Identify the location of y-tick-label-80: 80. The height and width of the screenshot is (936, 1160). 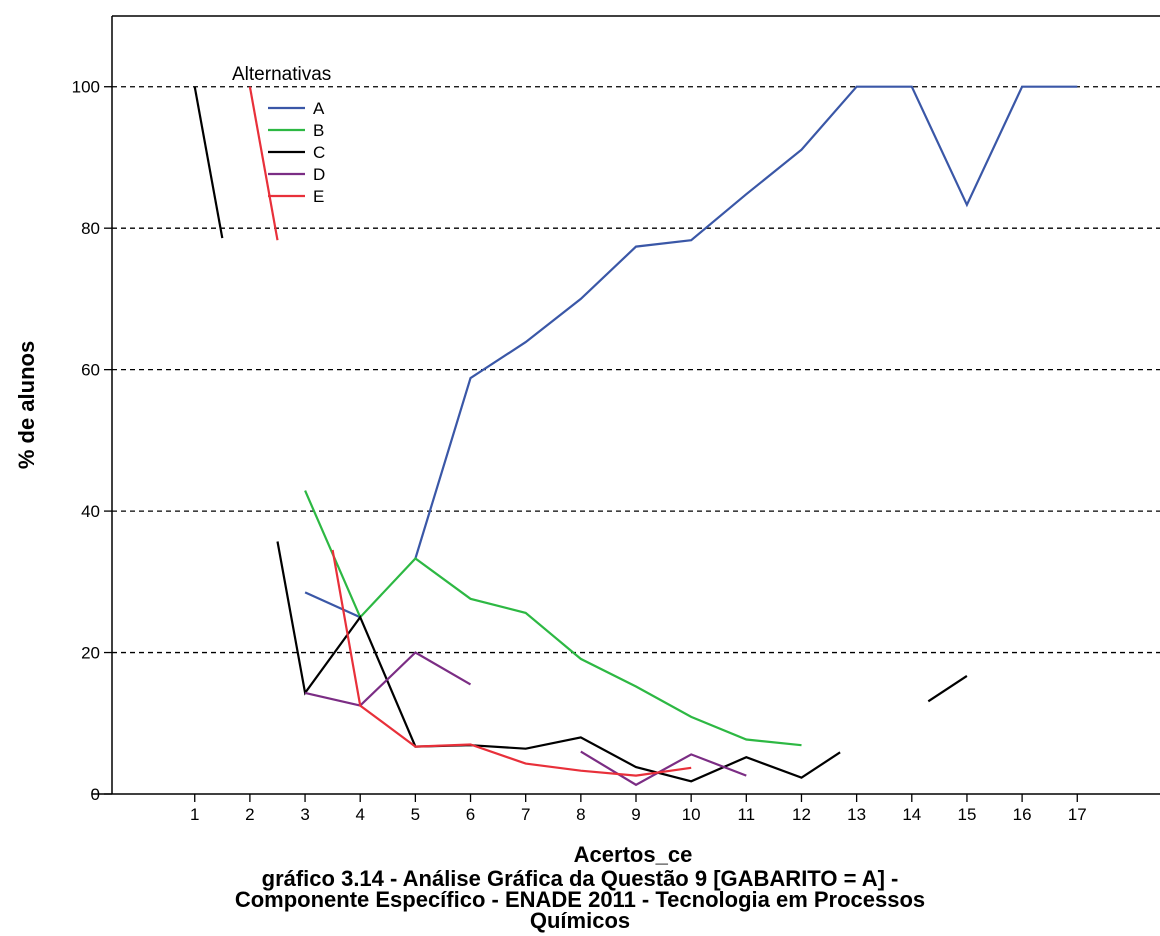
(90, 228).